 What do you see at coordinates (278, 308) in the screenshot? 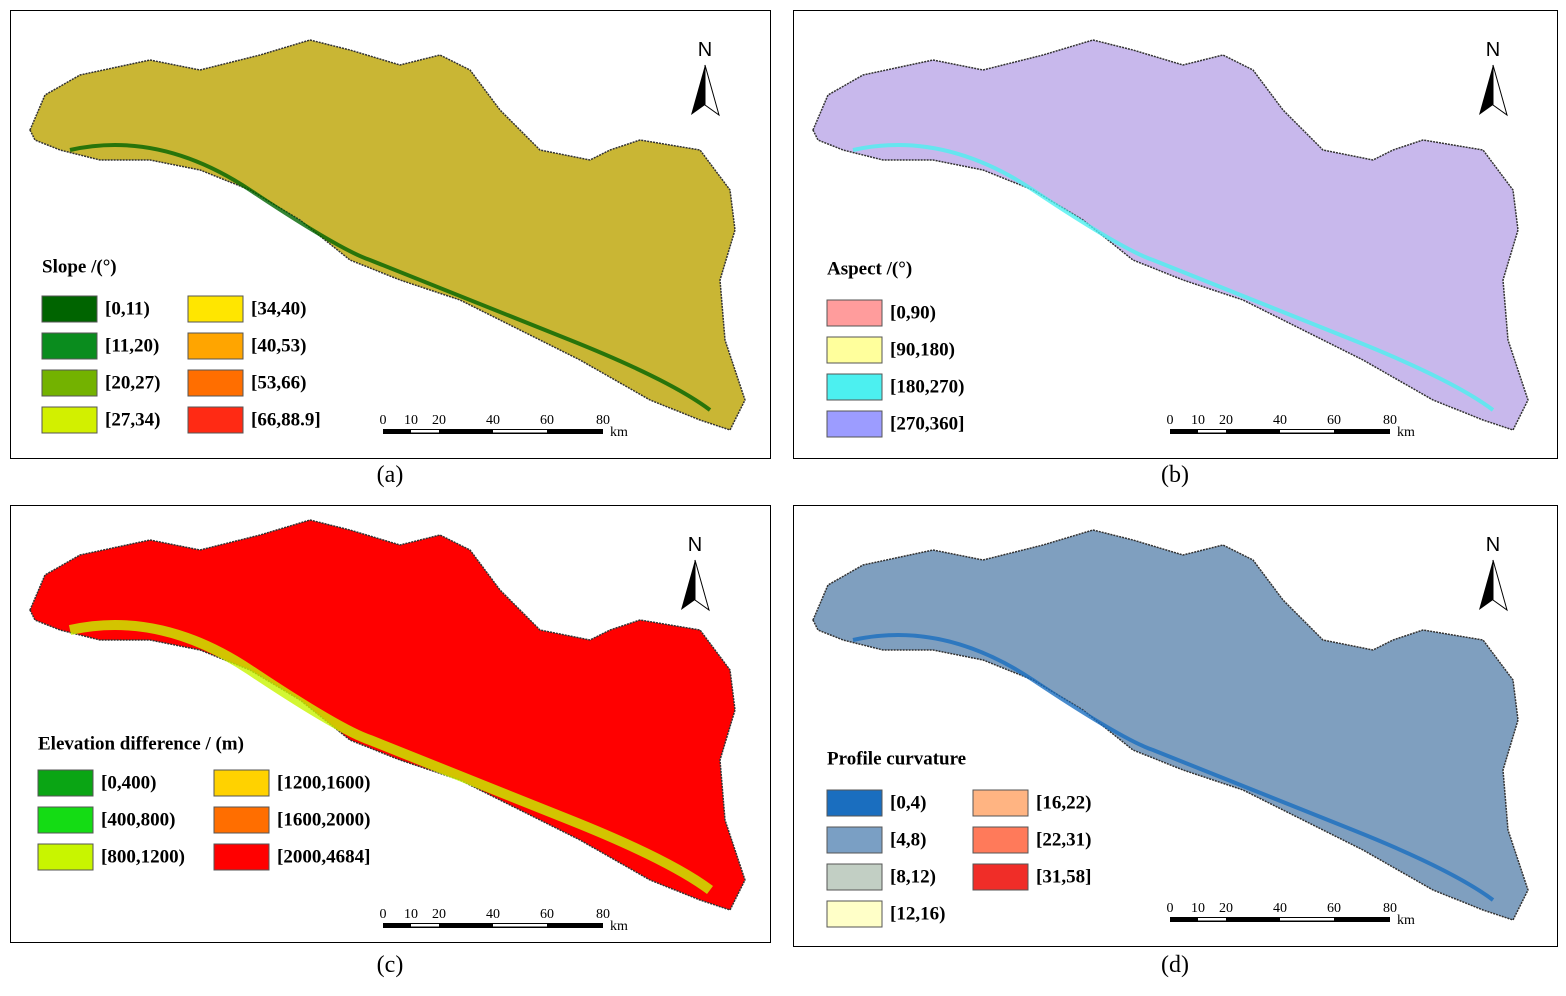
I see `legend-label: [34,40)` at bounding box center [278, 308].